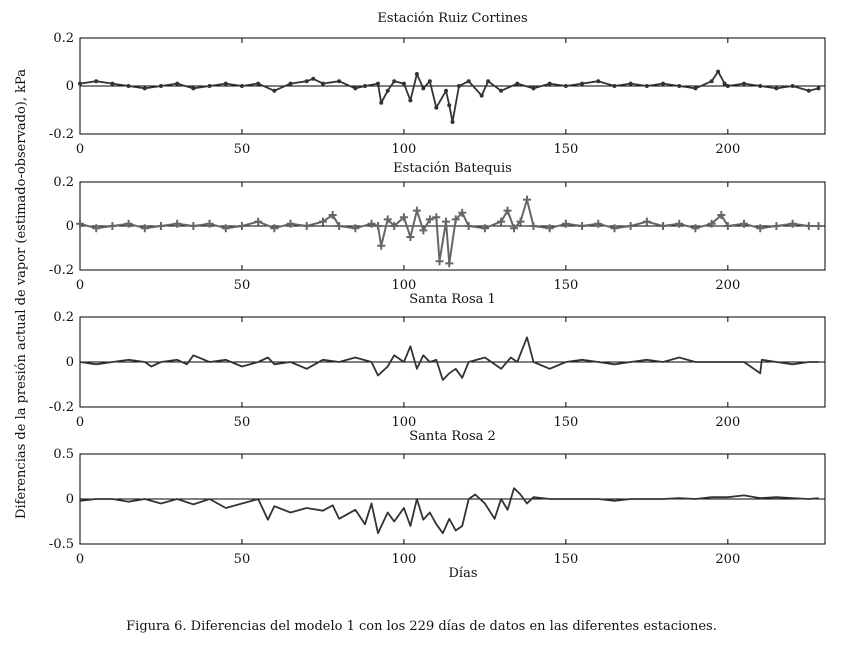 The height and width of the screenshot is (647, 843). I want to click on panel-title: Estación Ruiz Cortines, so click(452, 18).